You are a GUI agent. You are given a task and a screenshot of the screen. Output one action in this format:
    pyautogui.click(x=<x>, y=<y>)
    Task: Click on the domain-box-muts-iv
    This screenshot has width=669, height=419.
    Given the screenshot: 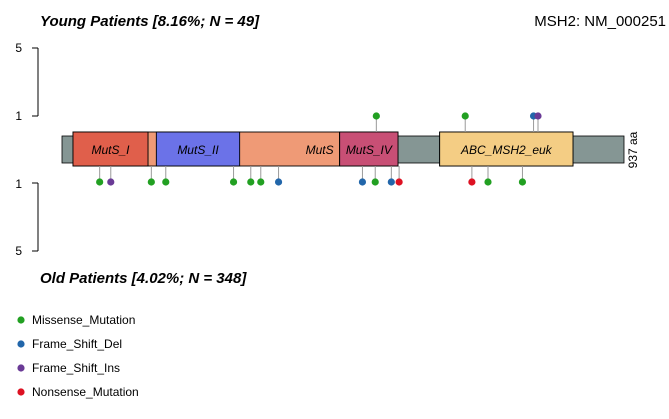 What is the action you would take?
    pyautogui.click(x=369, y=149)
    